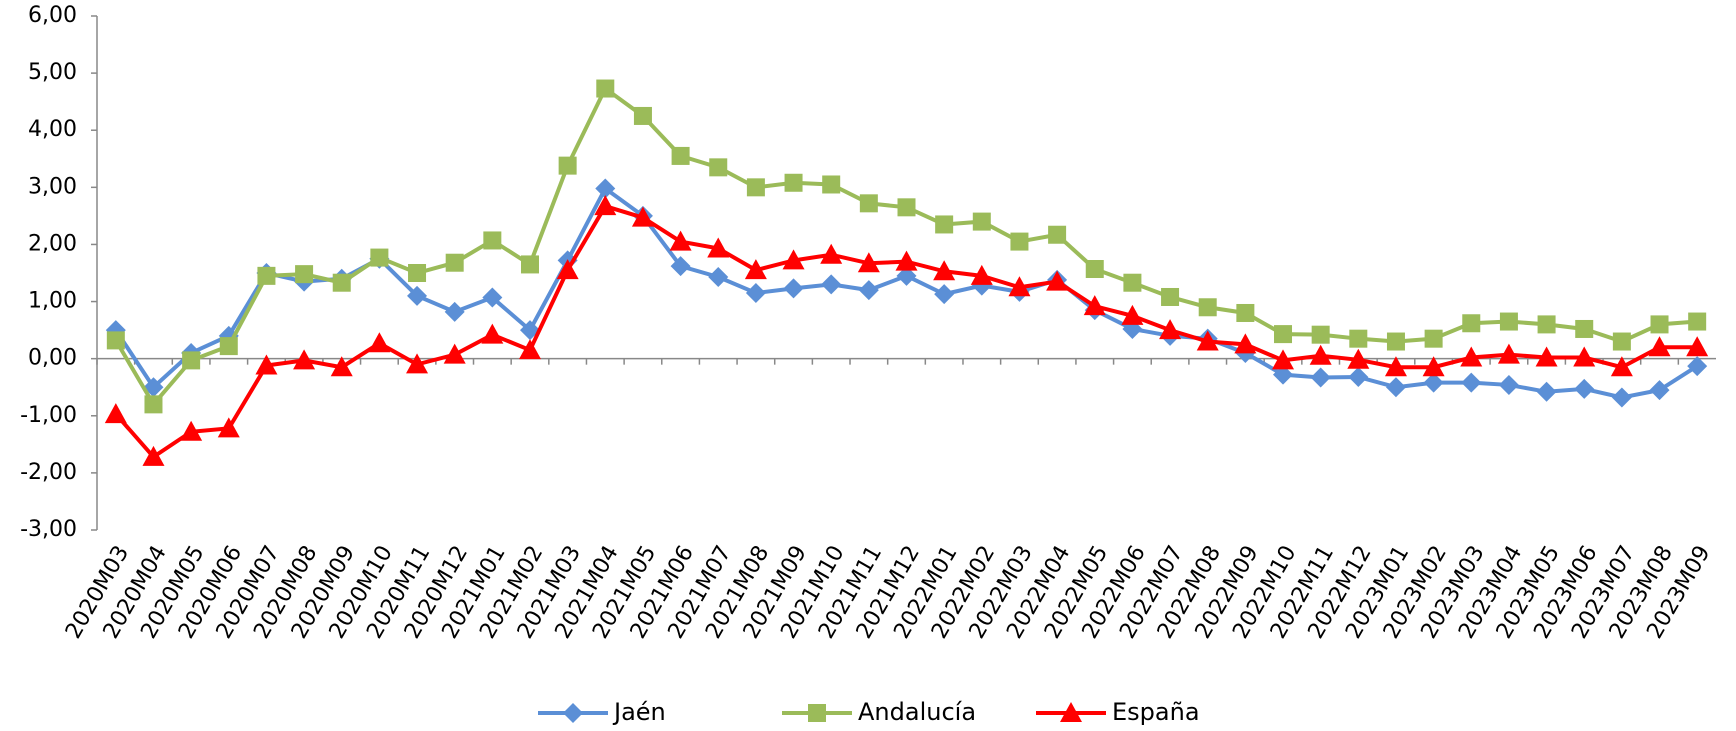  I want to click on y-tick-label: -1,00, so click(48, 415).